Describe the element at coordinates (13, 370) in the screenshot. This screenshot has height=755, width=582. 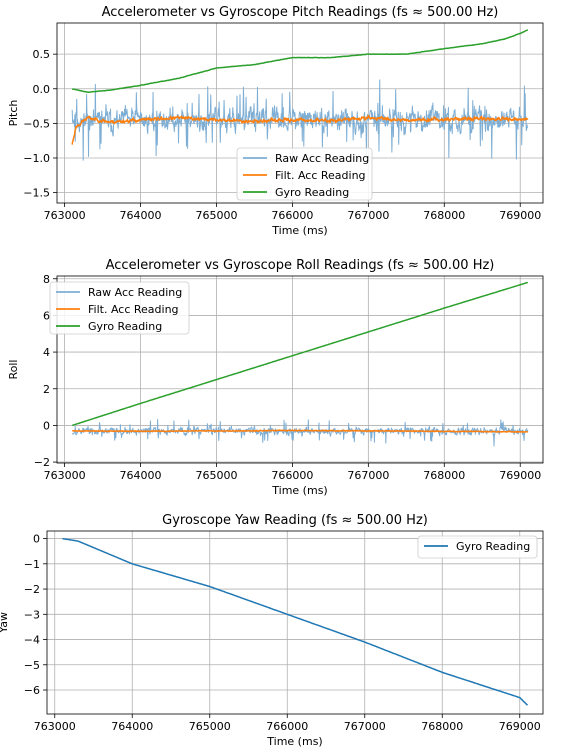
I see `y-axis-label: Roll` at that location.